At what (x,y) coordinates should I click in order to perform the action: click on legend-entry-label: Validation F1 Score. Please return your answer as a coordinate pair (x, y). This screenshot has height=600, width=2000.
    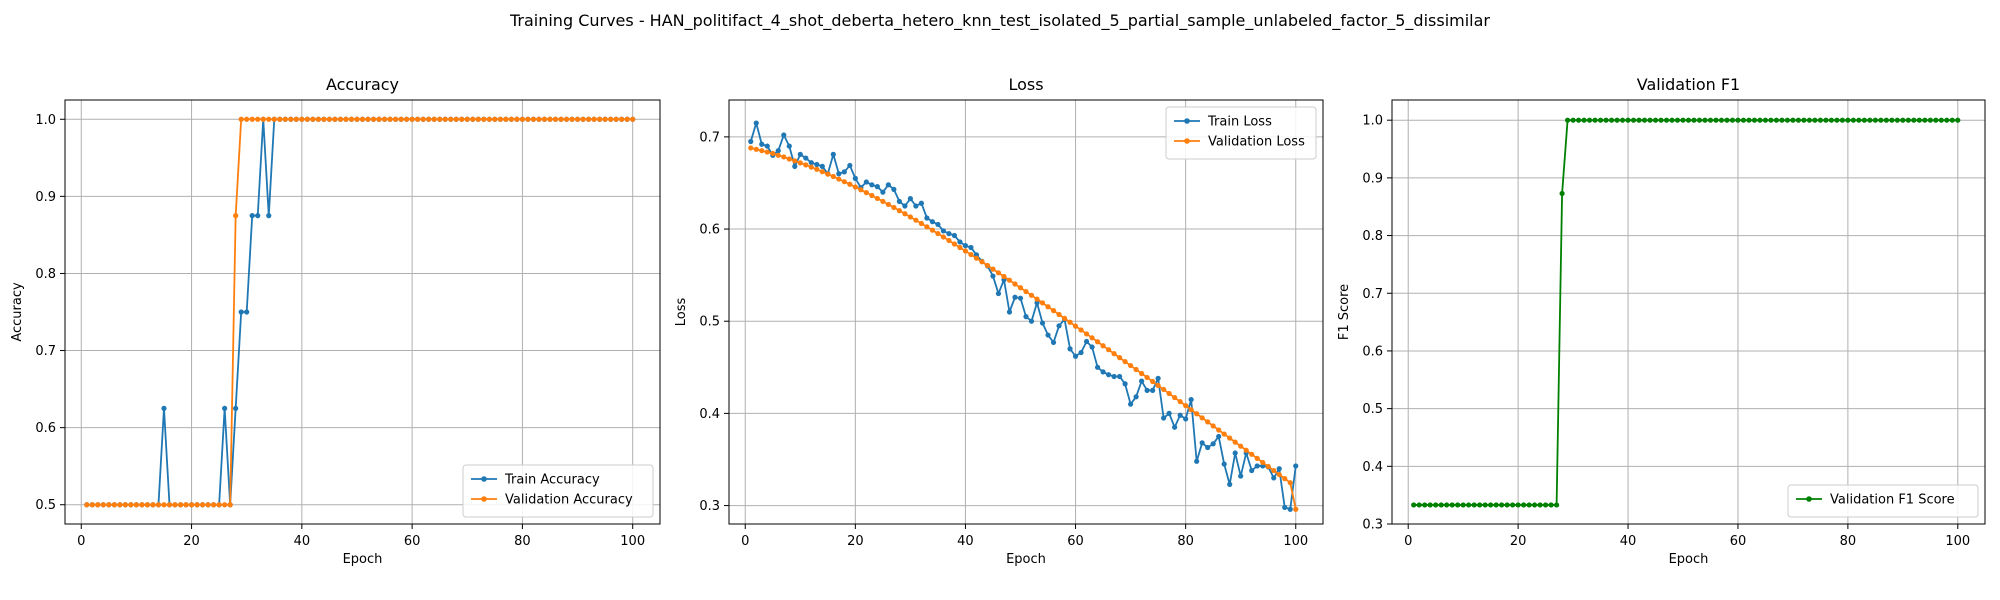
    Looking at the image, I should click on (1892, 500).